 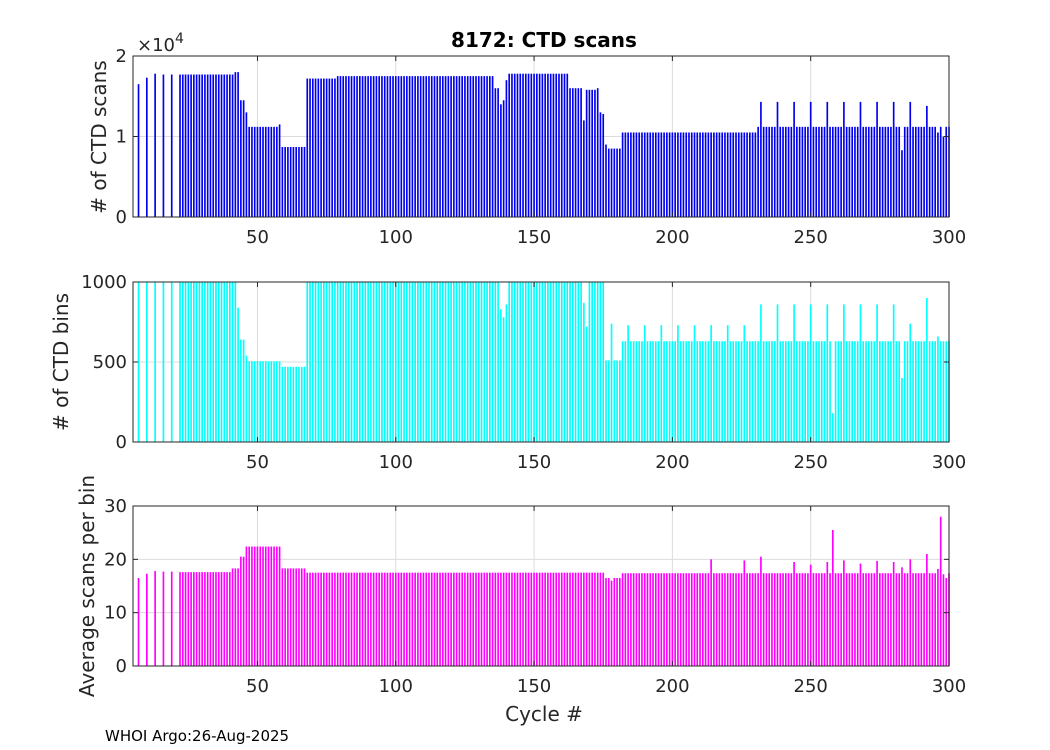 I want to click on x-tick-label: 300, so click(x=949, y=462).